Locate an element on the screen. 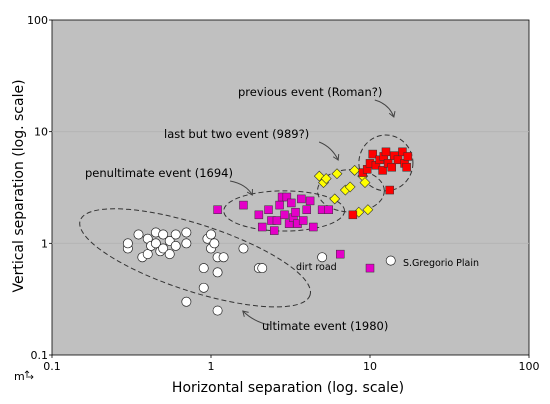  y-tick-label: 100 is located at coordinates (37, 20).